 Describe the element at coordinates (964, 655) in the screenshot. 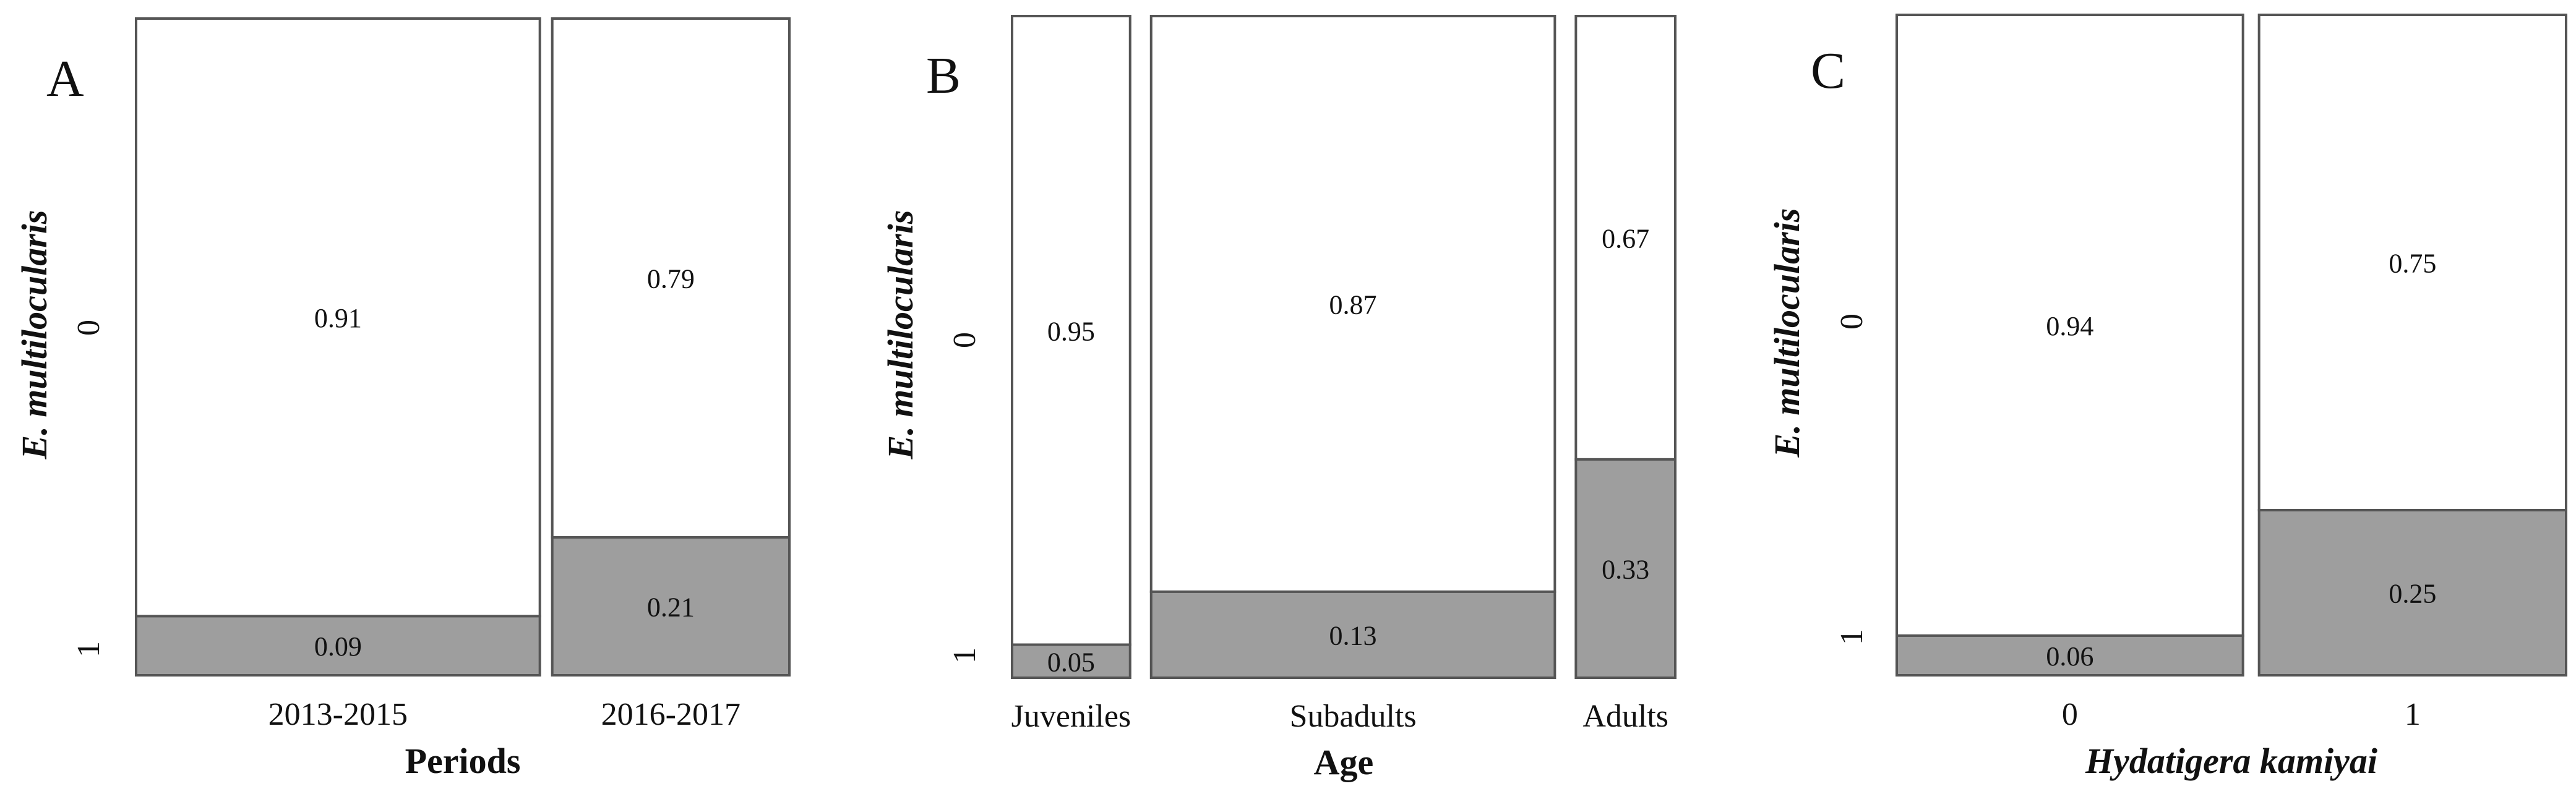

I see `panel-b-y-tick-1: 1` at that location.